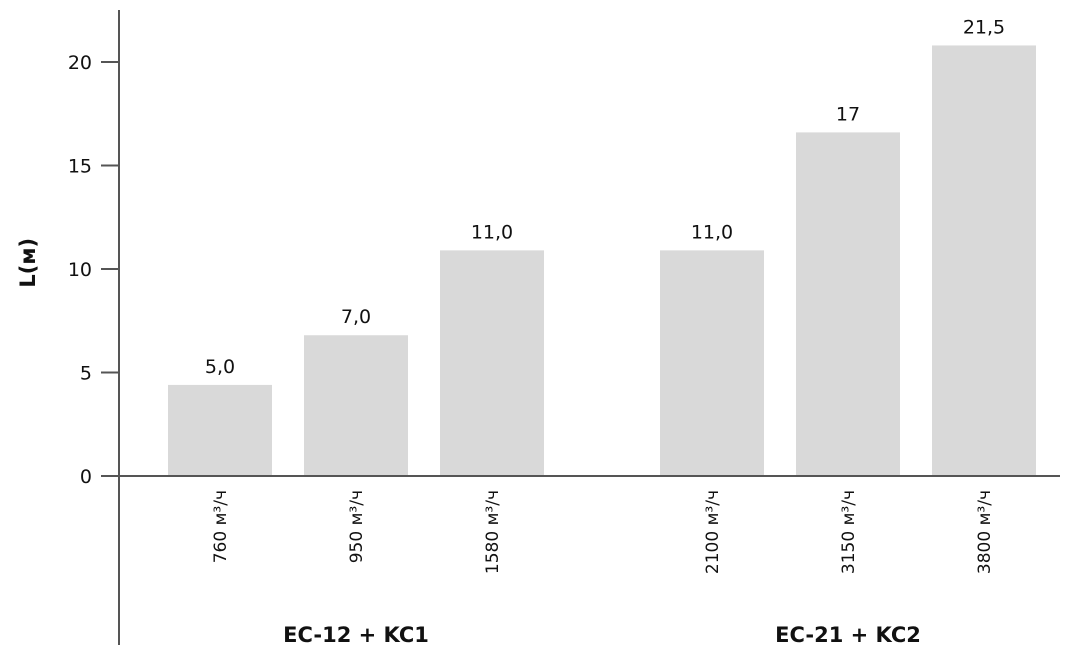 This screenshot has height=645, width=1075. I want to click on y-tick-label: 0, so click(86, 477).